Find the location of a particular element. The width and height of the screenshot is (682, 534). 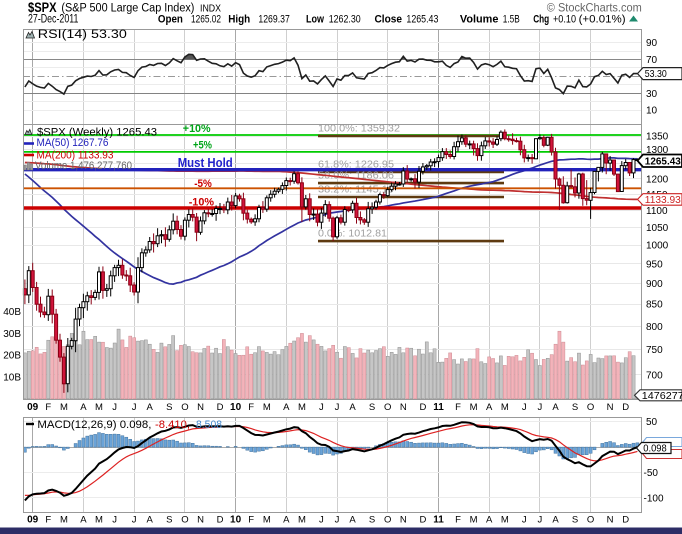

svg-text: 1.5B is located at coordinates (511, 20).